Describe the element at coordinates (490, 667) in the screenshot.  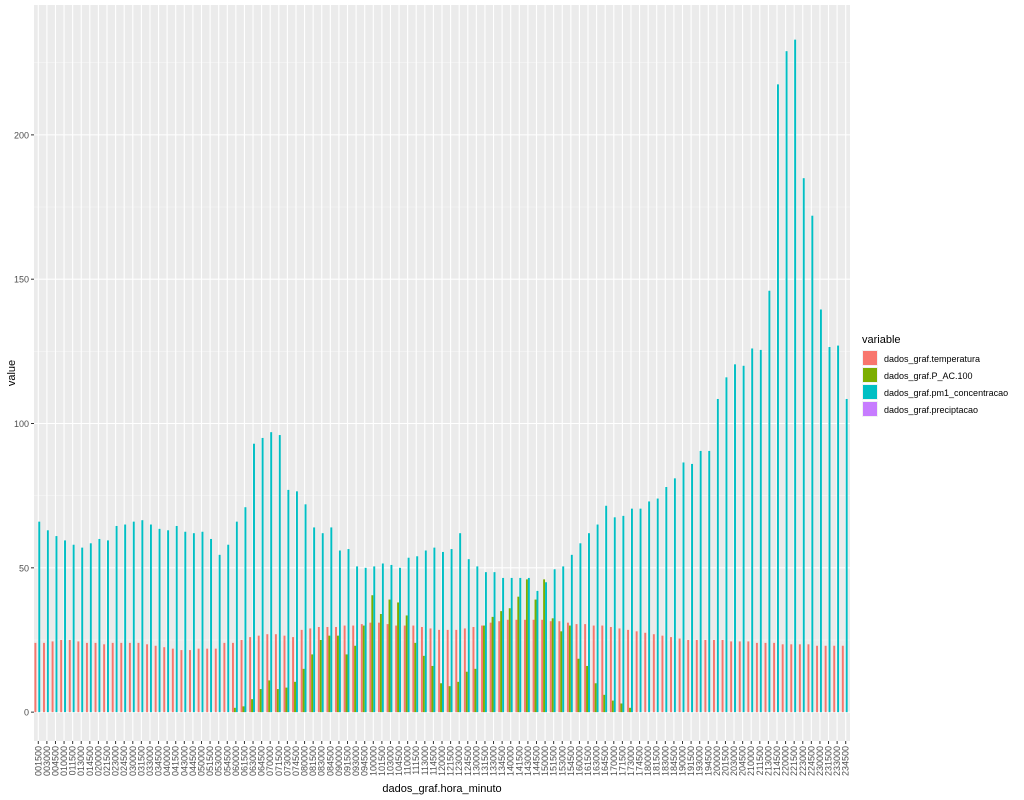
I see `bar: dados_graf.temperatura 133000: 31` at that location.